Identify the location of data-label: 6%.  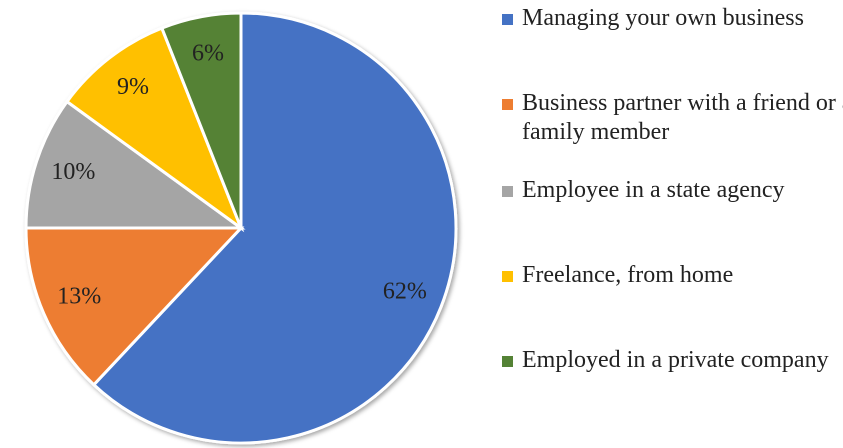
(208, 53).